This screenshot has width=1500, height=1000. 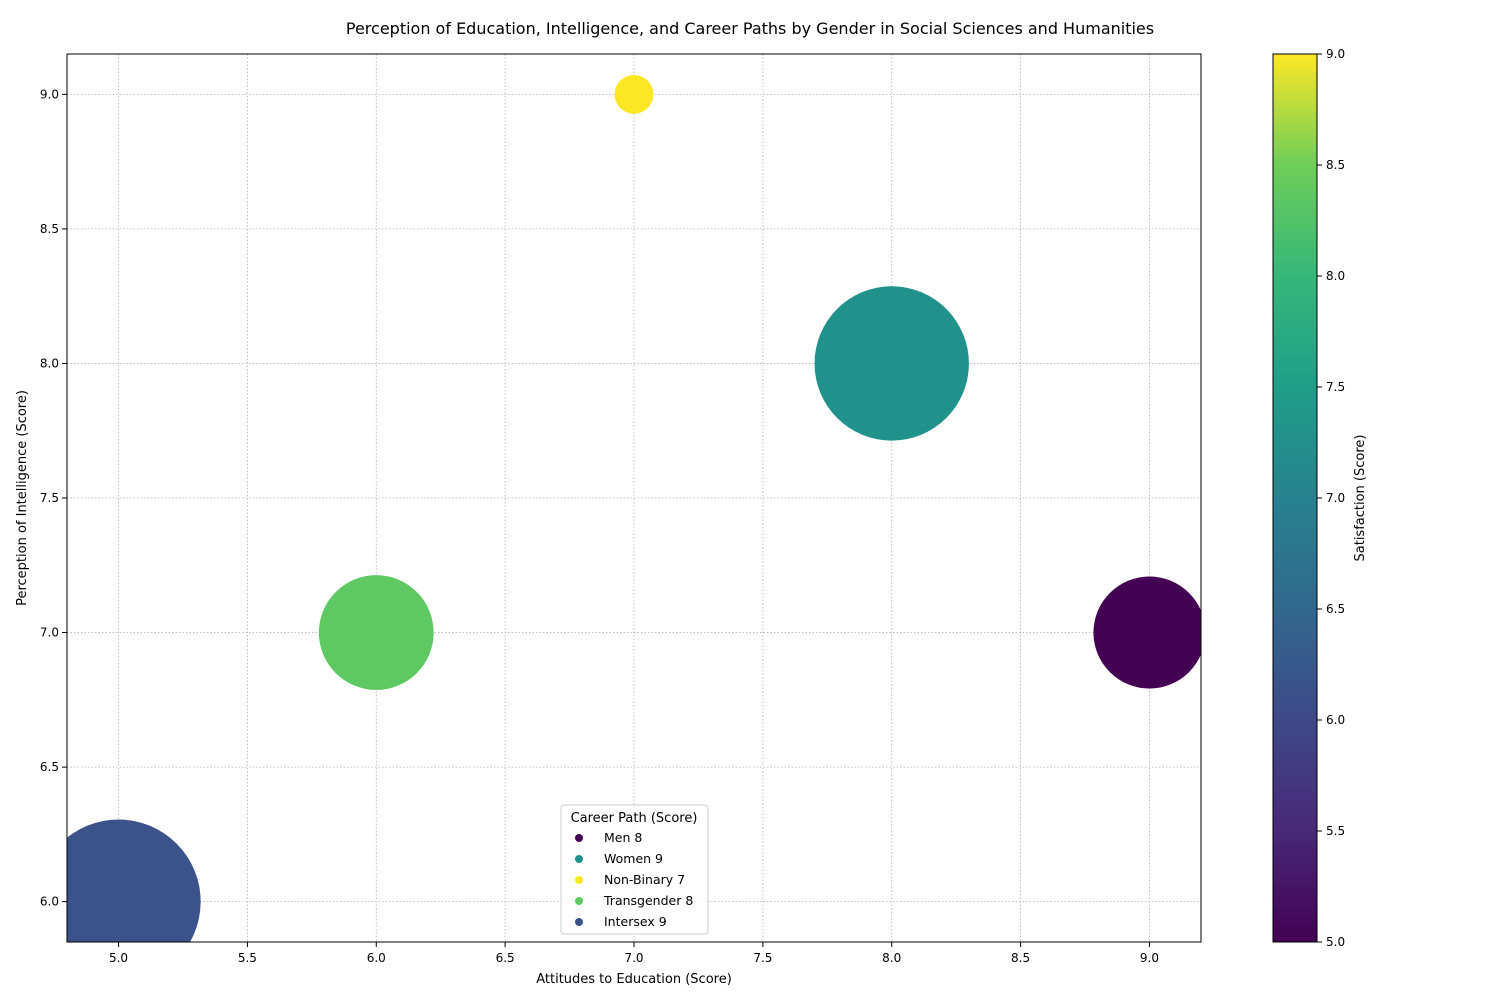 What do you see at coordinates (1360, 498) in the screenshot?
I see `colorbar-label: Satisfaction (Score)` at bounding box center [1360, 498].